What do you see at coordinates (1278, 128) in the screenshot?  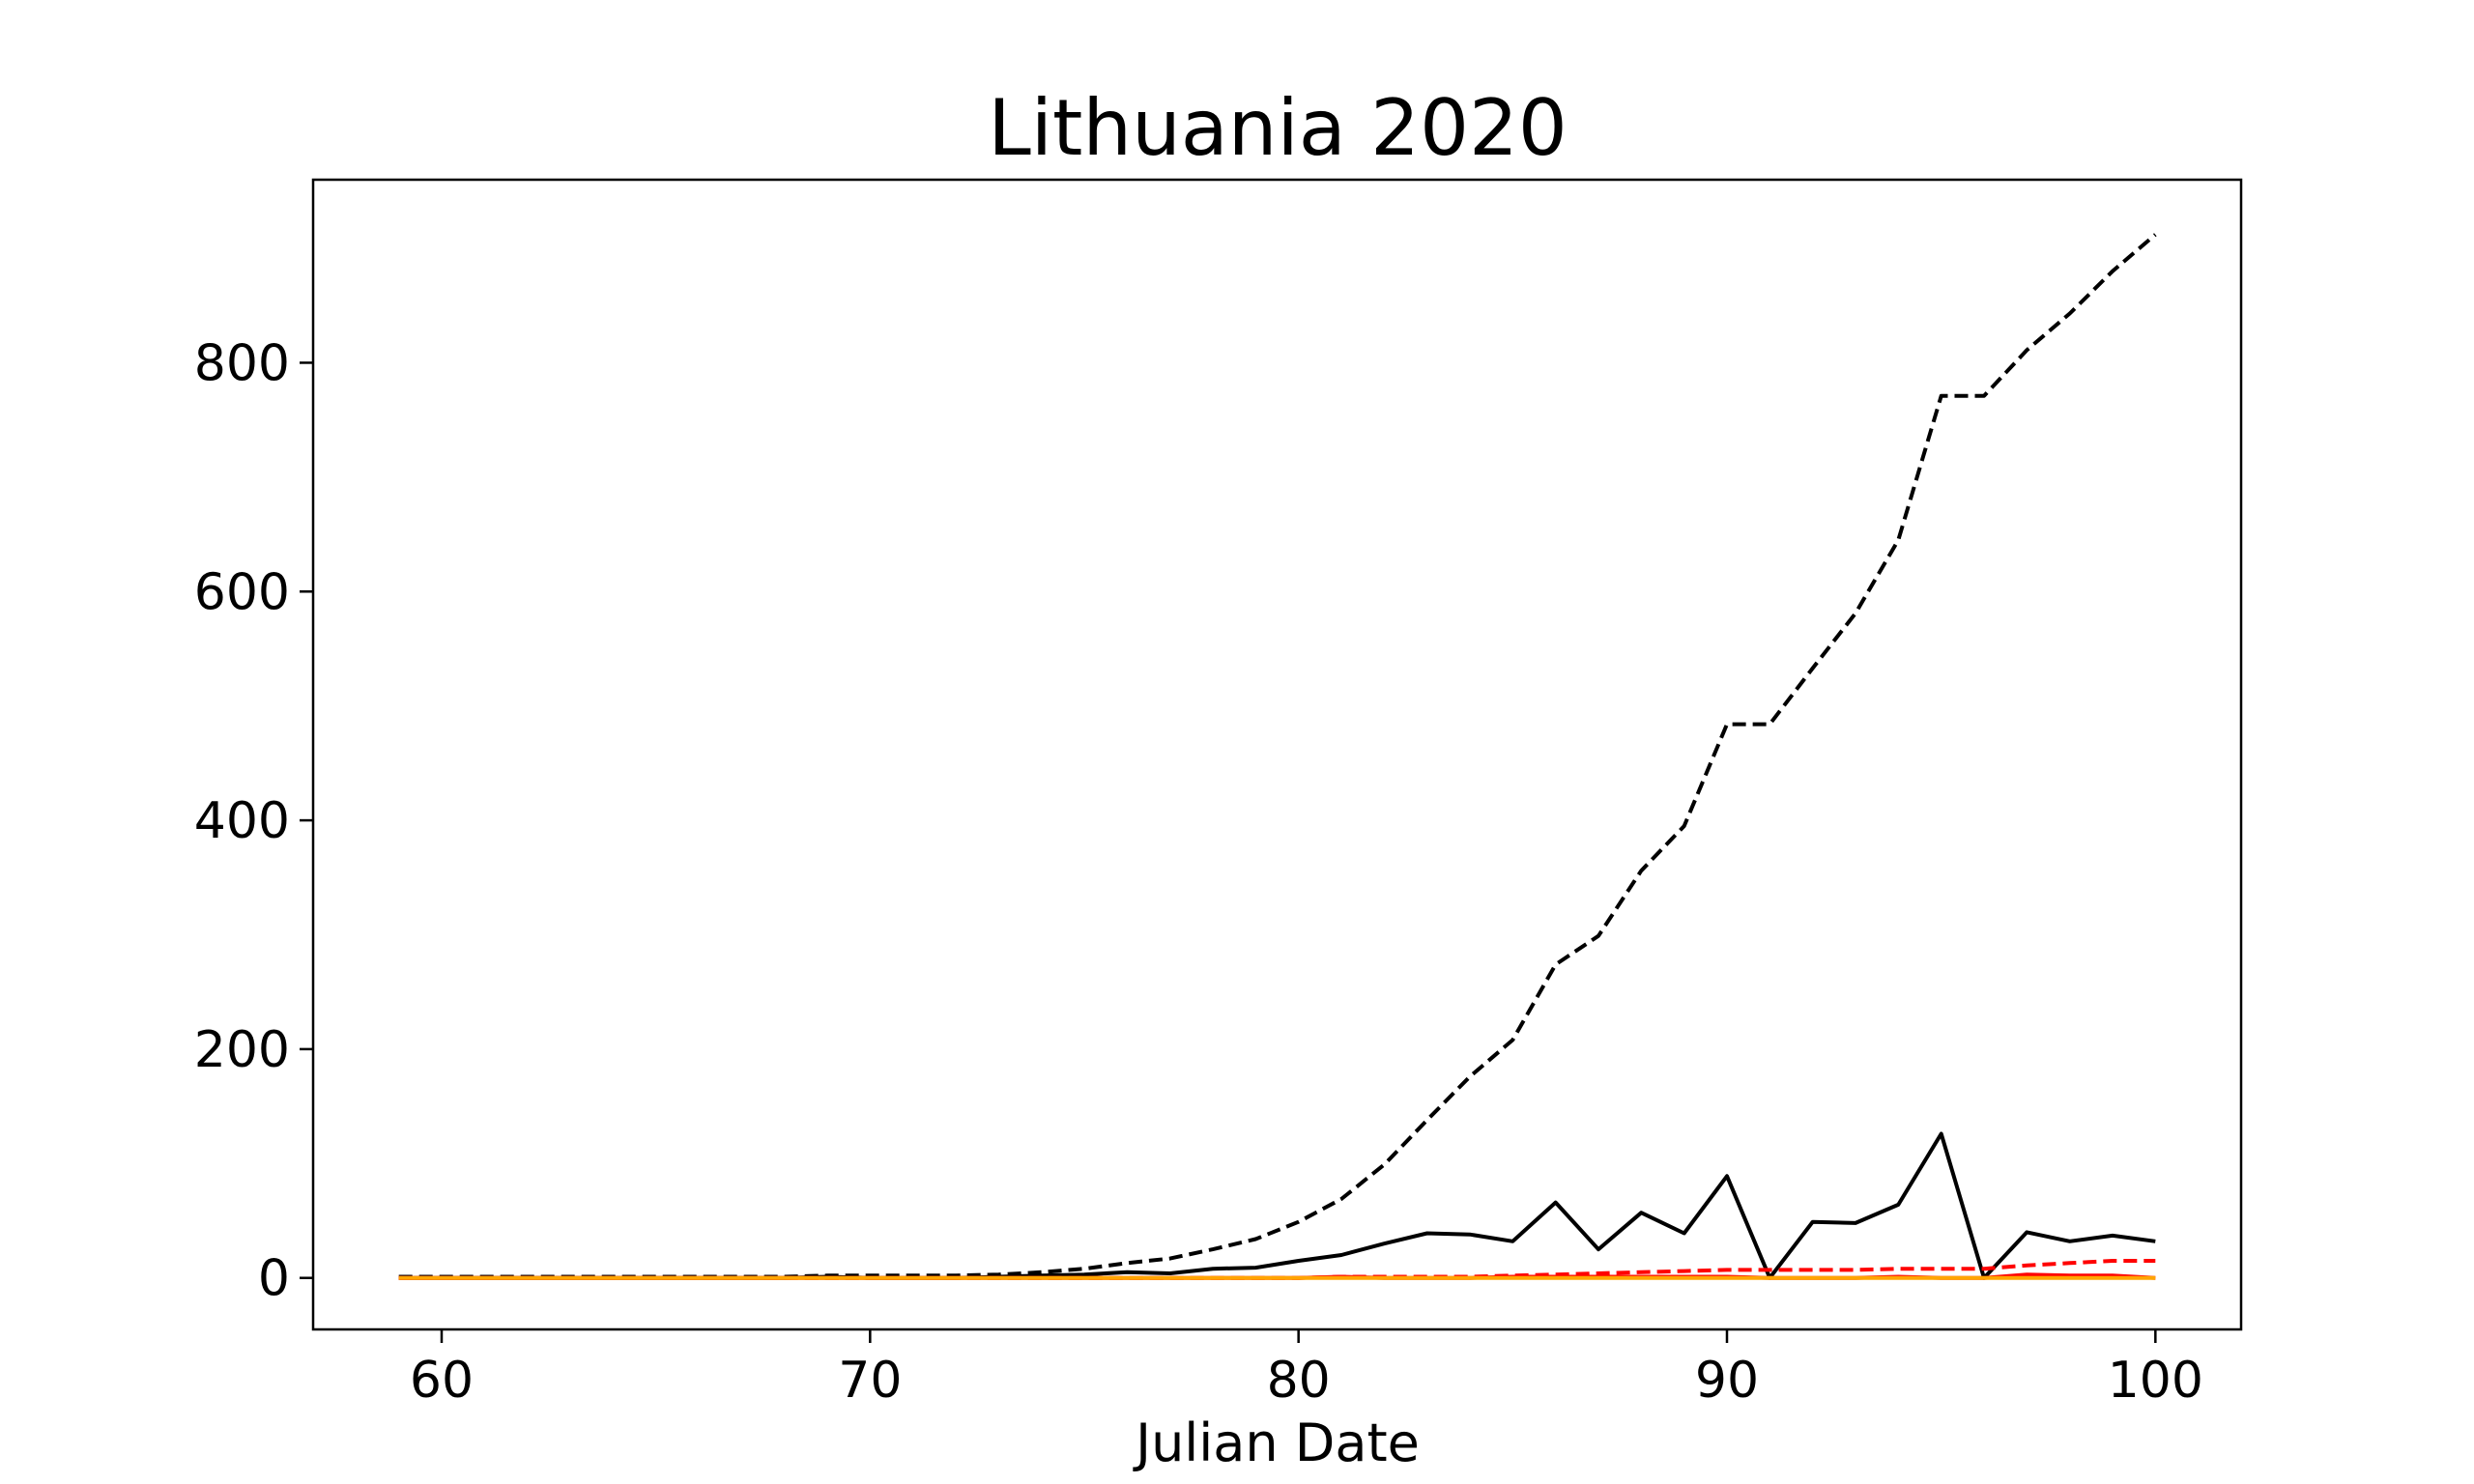 I see `chart-title: Lithuania 2020` at bounding box center [1278, 128].